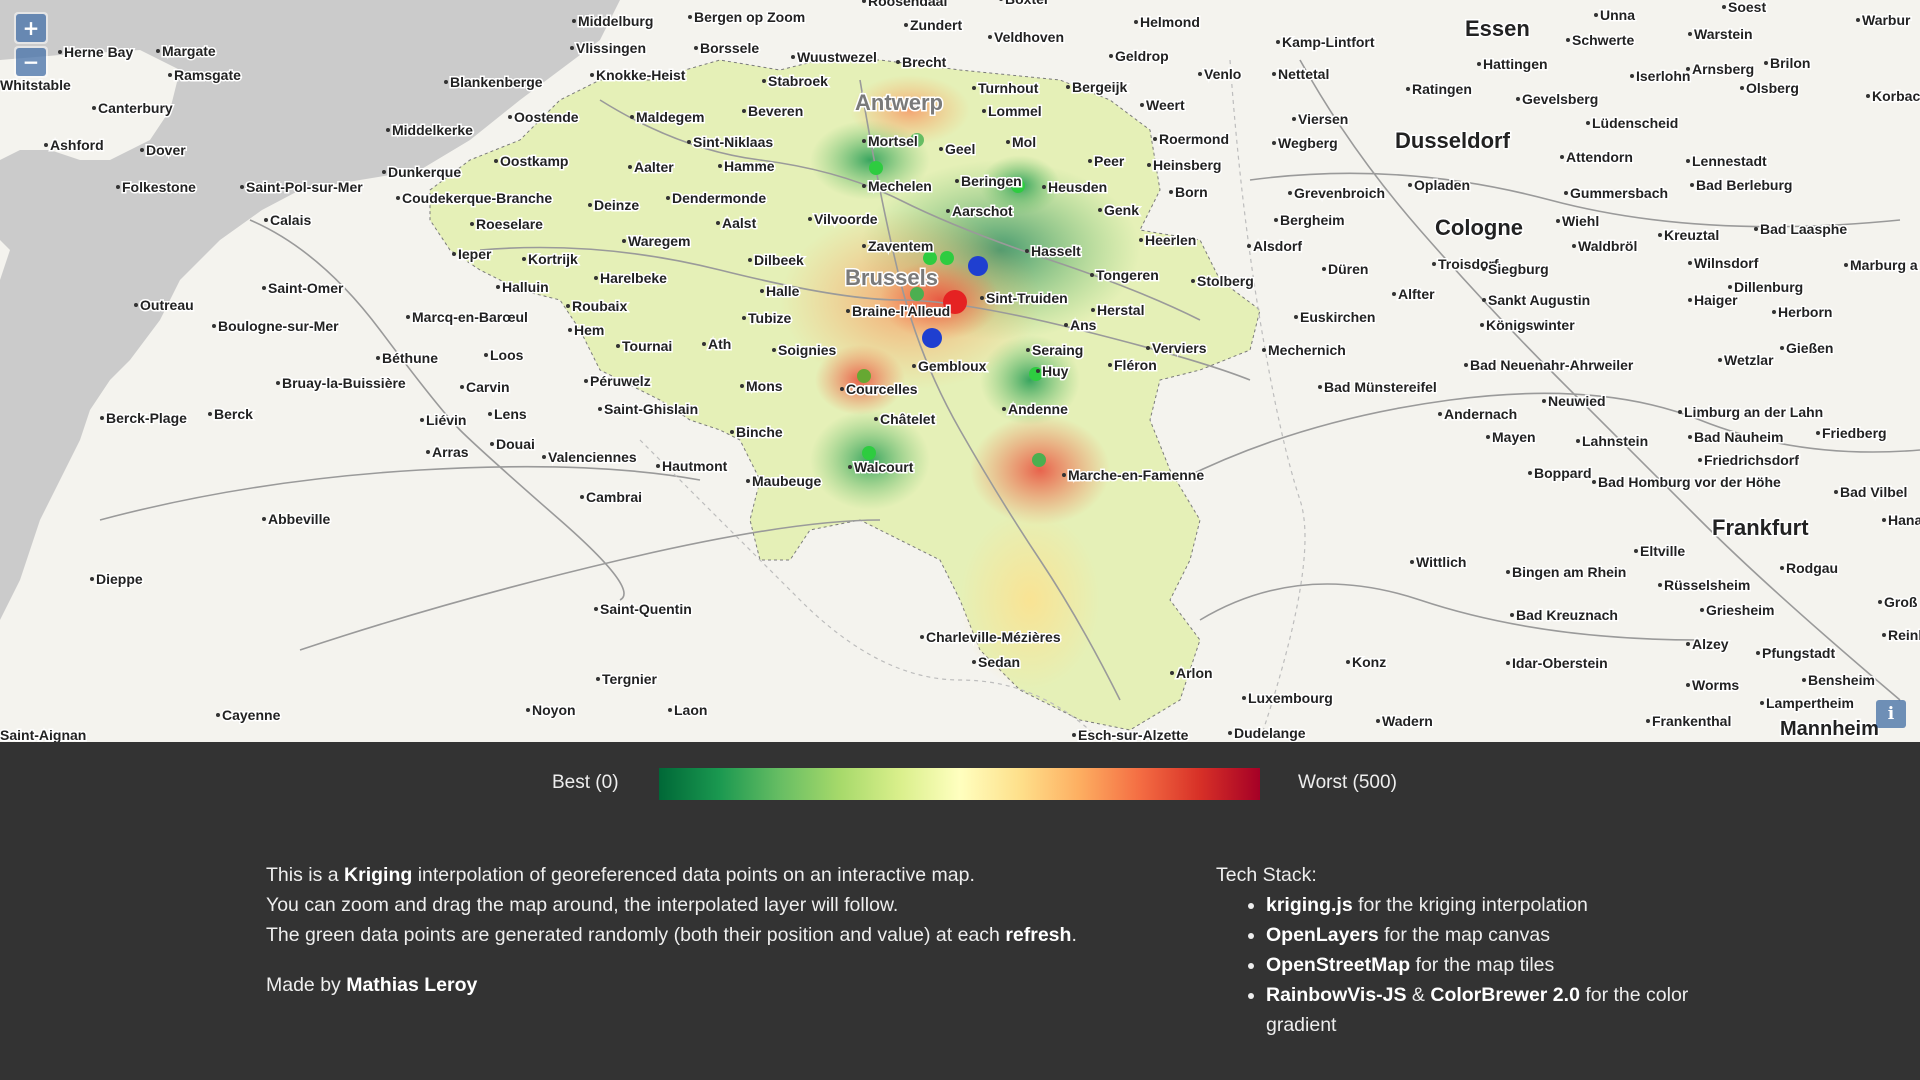  What do you see at coordinates (1901, 602) in the screenshot?
I see `city-label: Groß` at bounding box center [1901, 602].